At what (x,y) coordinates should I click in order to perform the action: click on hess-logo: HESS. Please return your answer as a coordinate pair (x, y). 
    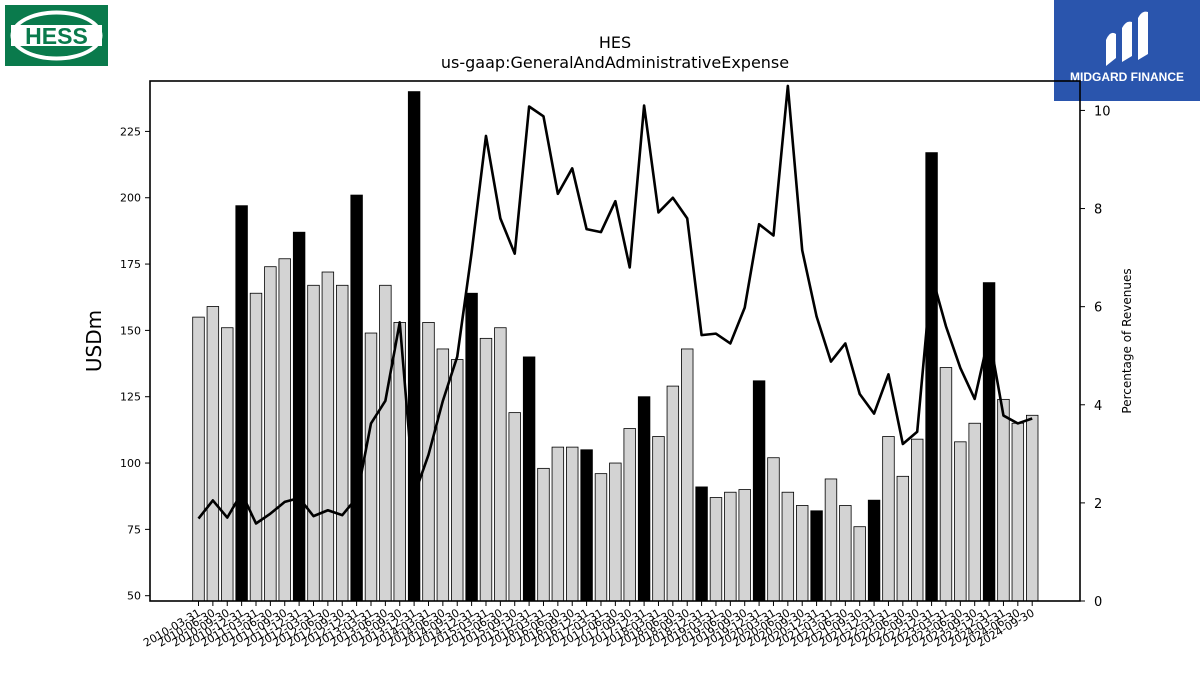
    Looking at the image, I should click on (56, 35).